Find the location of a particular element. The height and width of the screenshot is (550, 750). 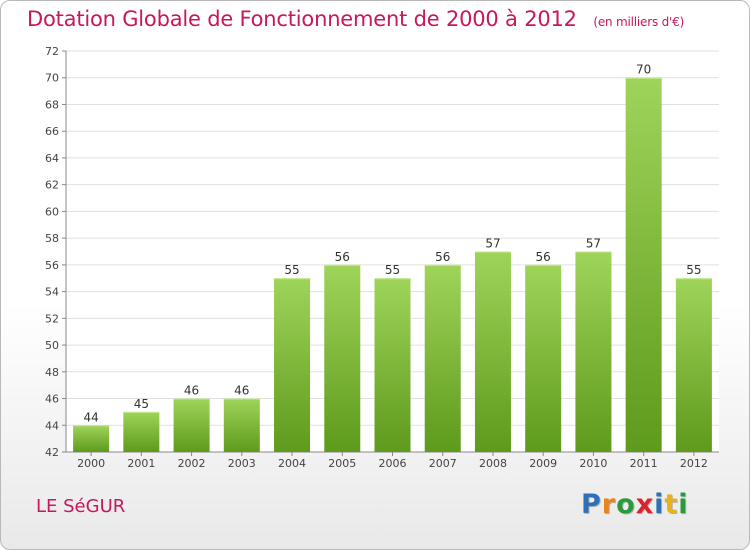

bar-2005 is located at coordinates (342, 358).